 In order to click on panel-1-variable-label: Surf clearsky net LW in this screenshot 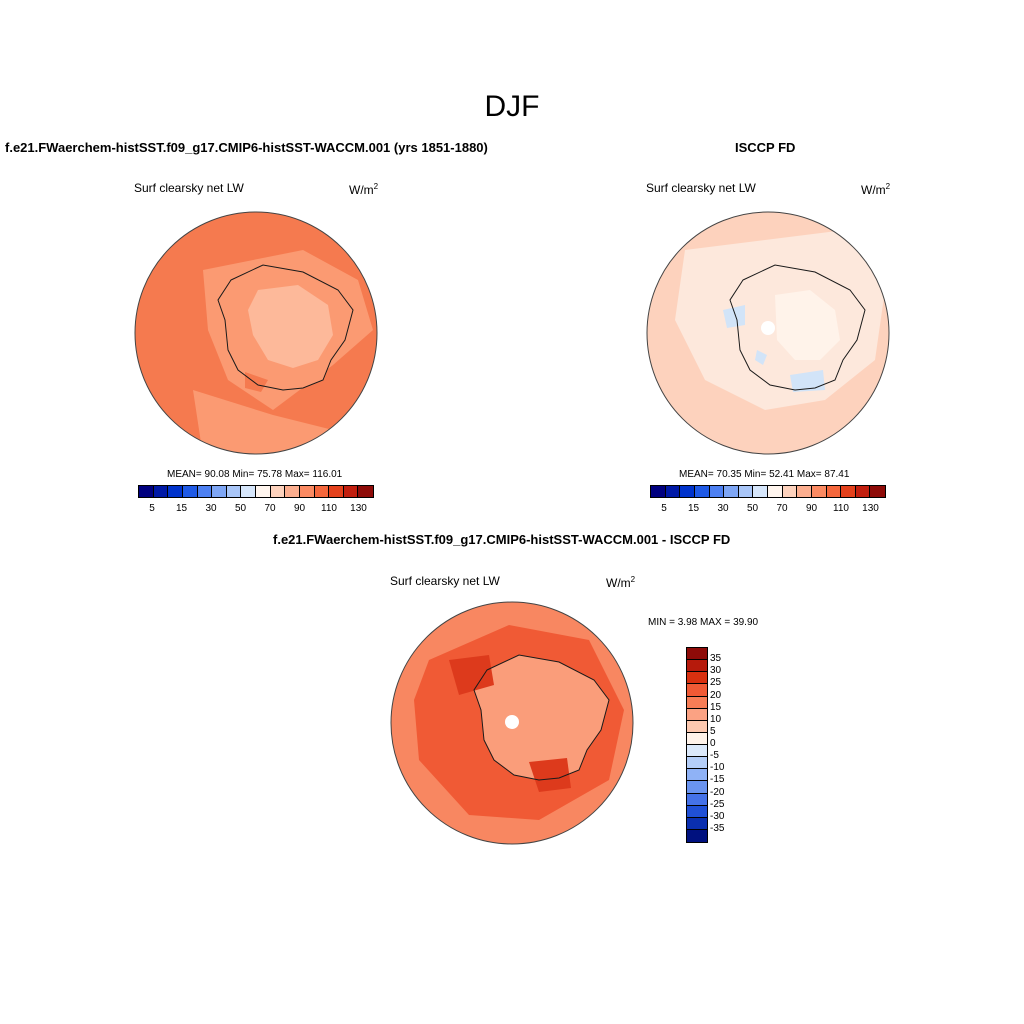, I will do `click(189, 188)`.